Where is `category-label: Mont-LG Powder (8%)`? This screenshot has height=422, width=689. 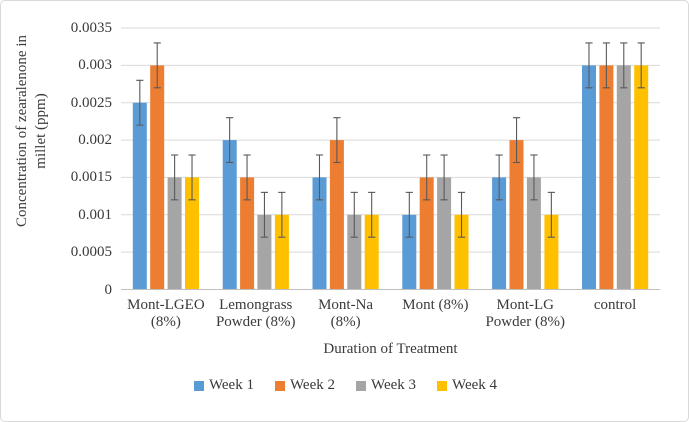 category-label: Mont-LG Powder (8%) is located at coordinates (525, 313).